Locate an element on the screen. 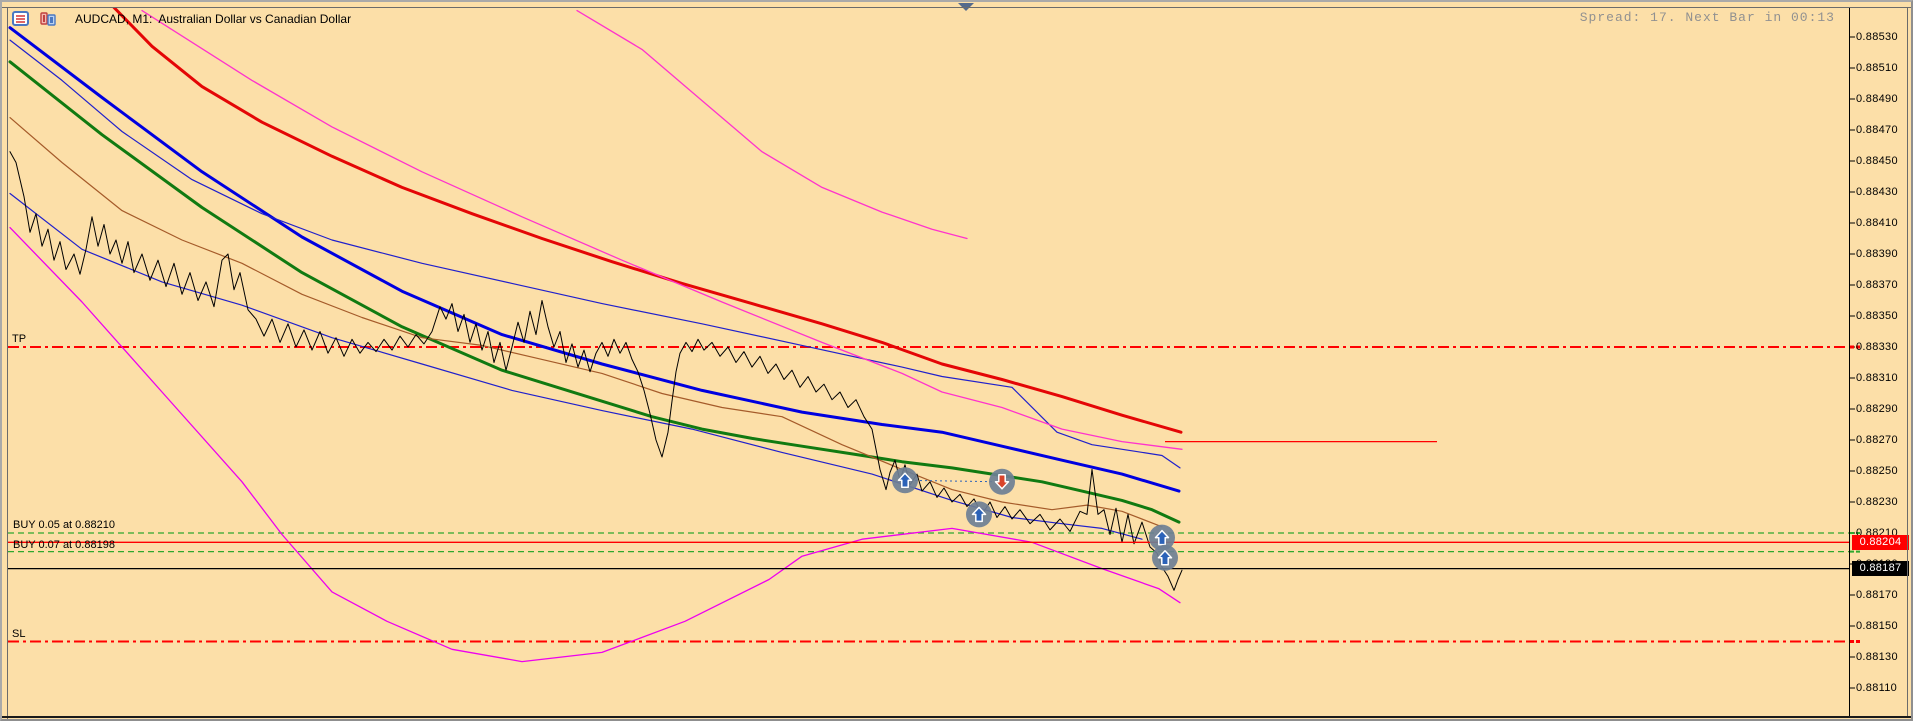 The width and height of the screenshot is (1913, 721). axis-tick-label: 0.88330 is located at coordinates (1877, 347).